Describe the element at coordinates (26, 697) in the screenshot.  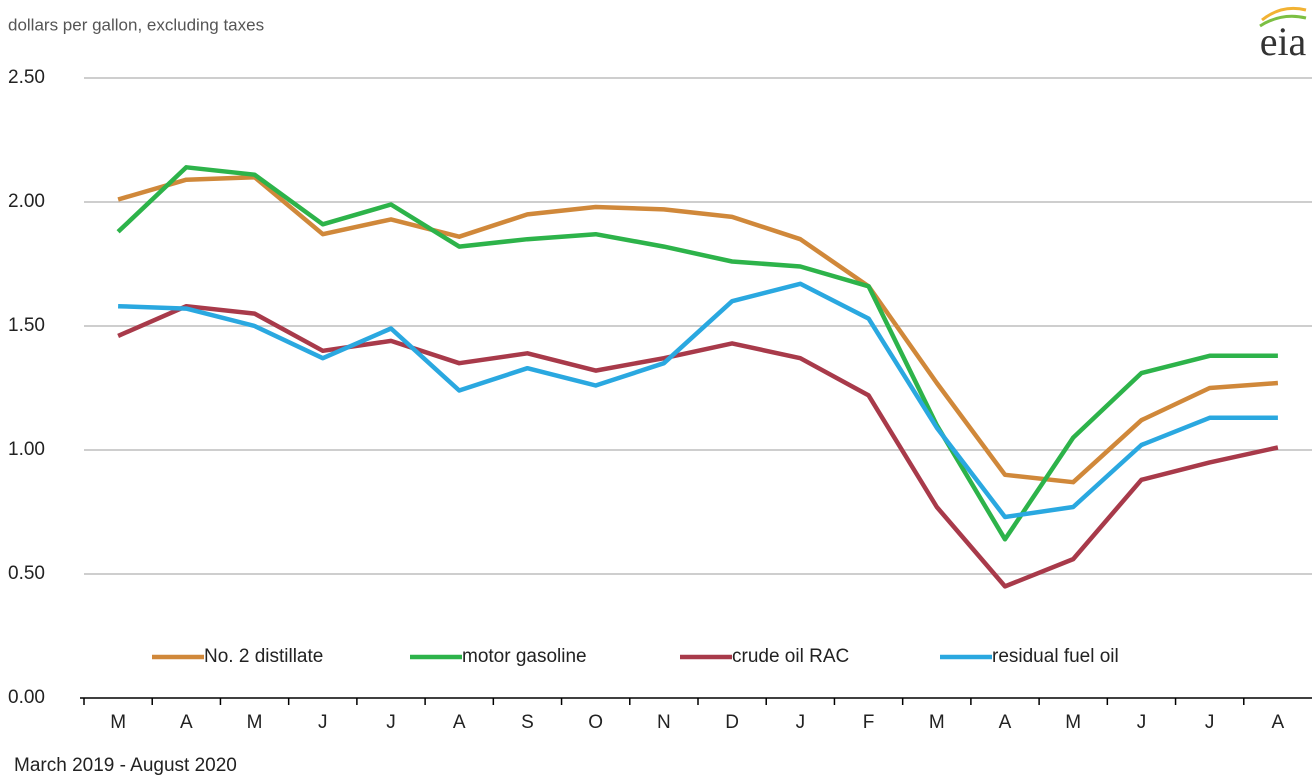
I see `y-tick-label: 0.00` at that location.